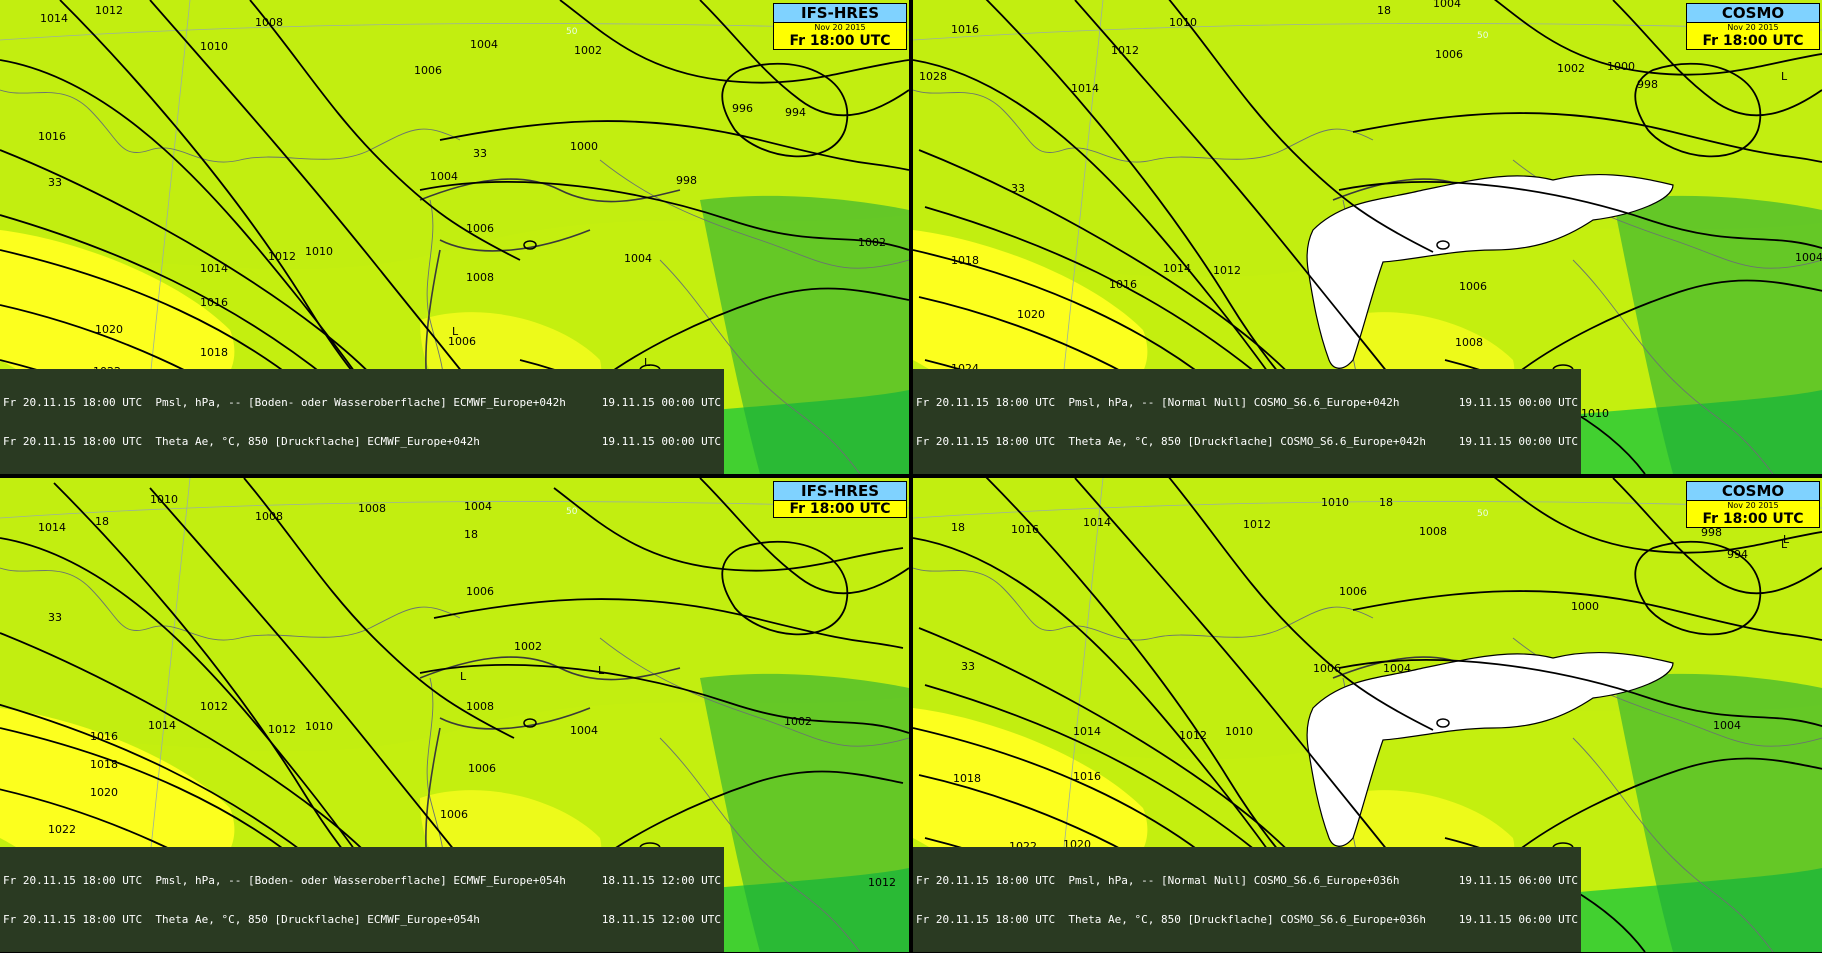  What do you see at coordinates (1518, 441) in the screenshot?
I see `info-run-2: 19.11.15 00:00 UTC` at bounding box center [1518, 441].